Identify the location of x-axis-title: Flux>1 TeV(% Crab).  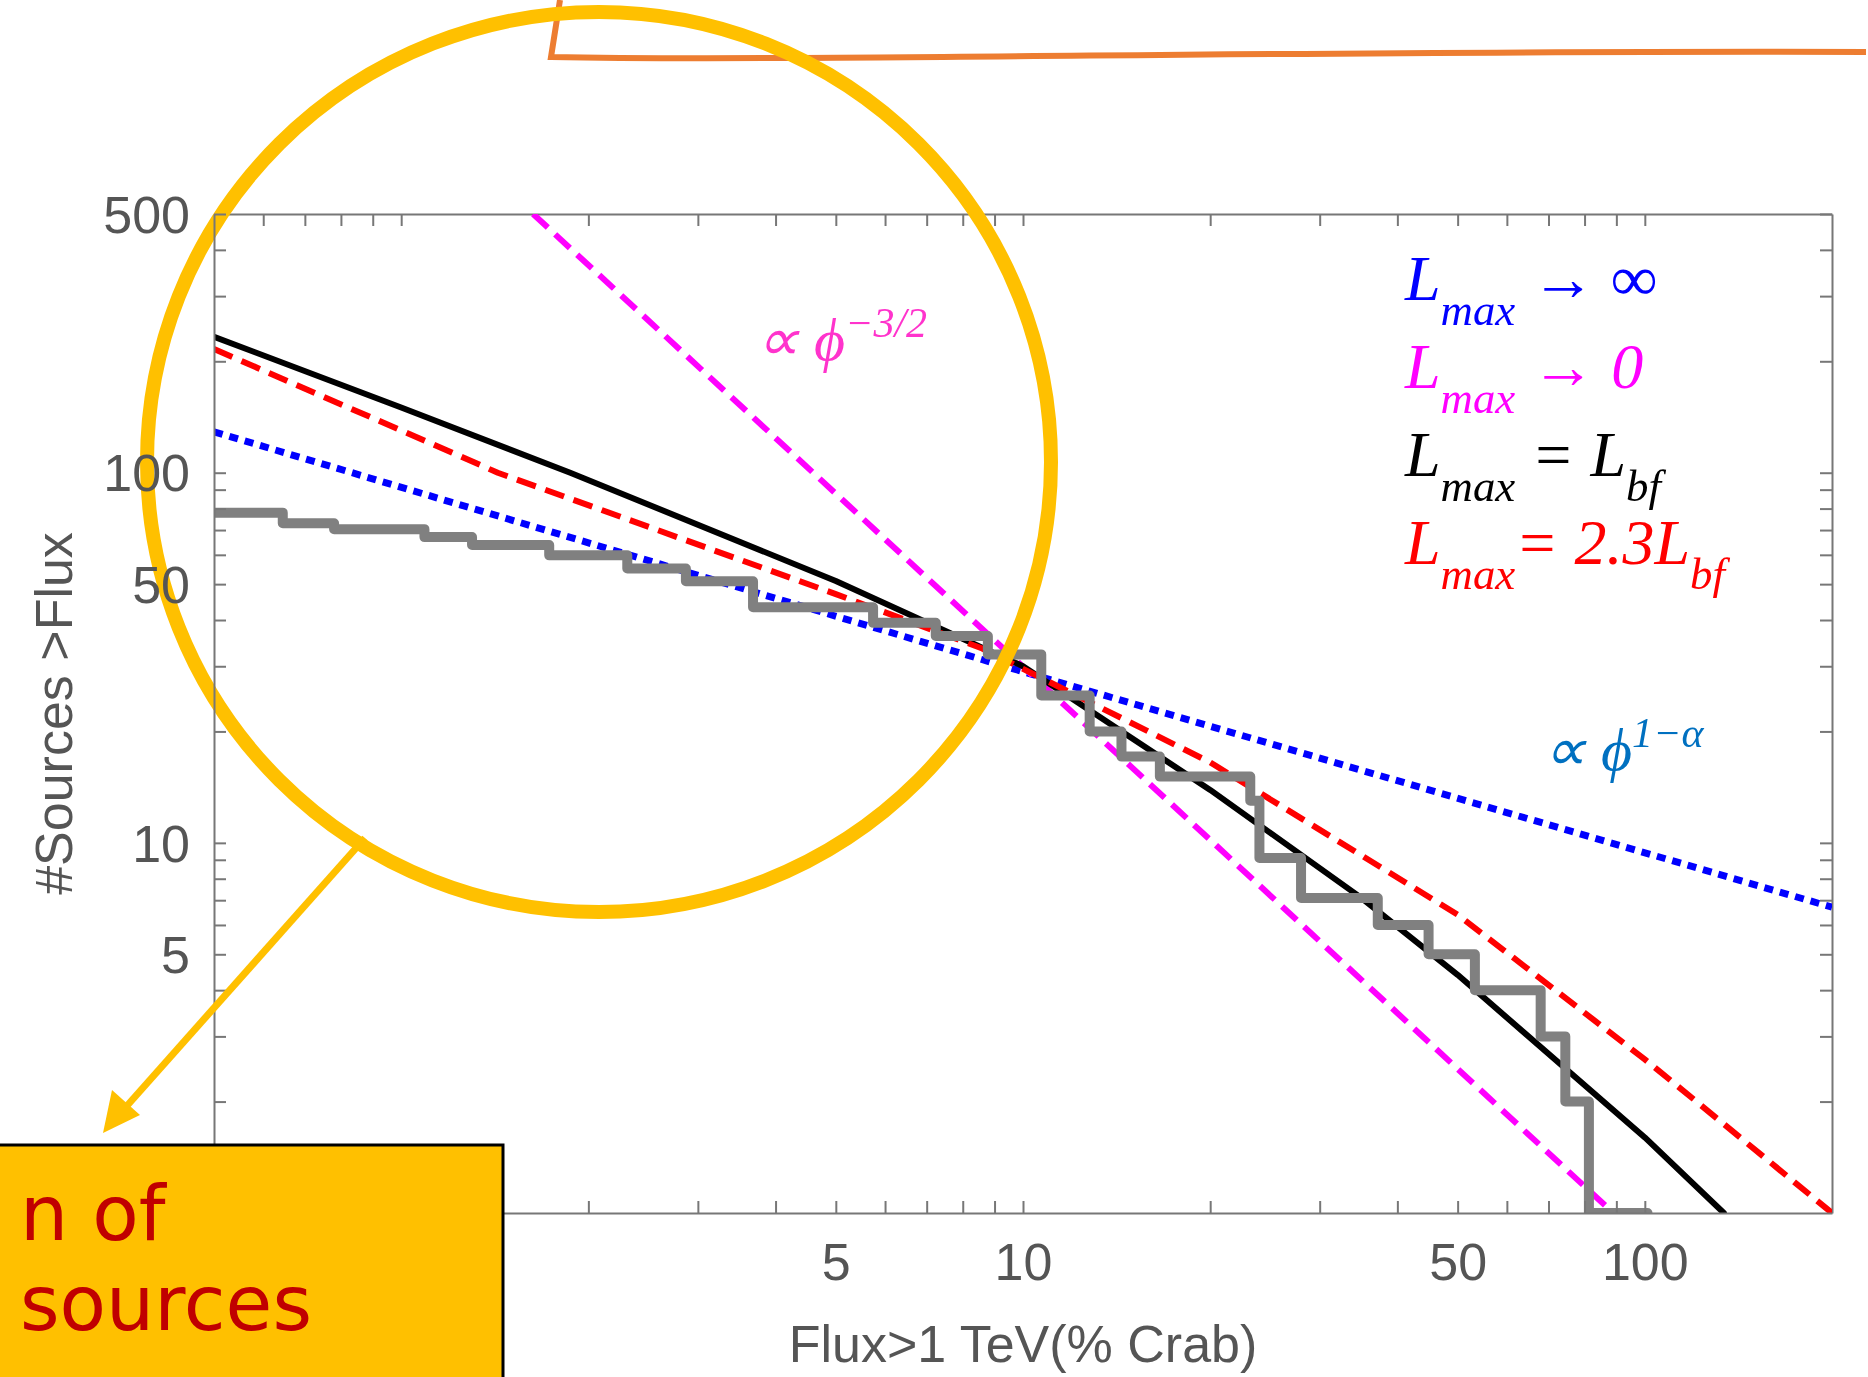
(1023, 1344).